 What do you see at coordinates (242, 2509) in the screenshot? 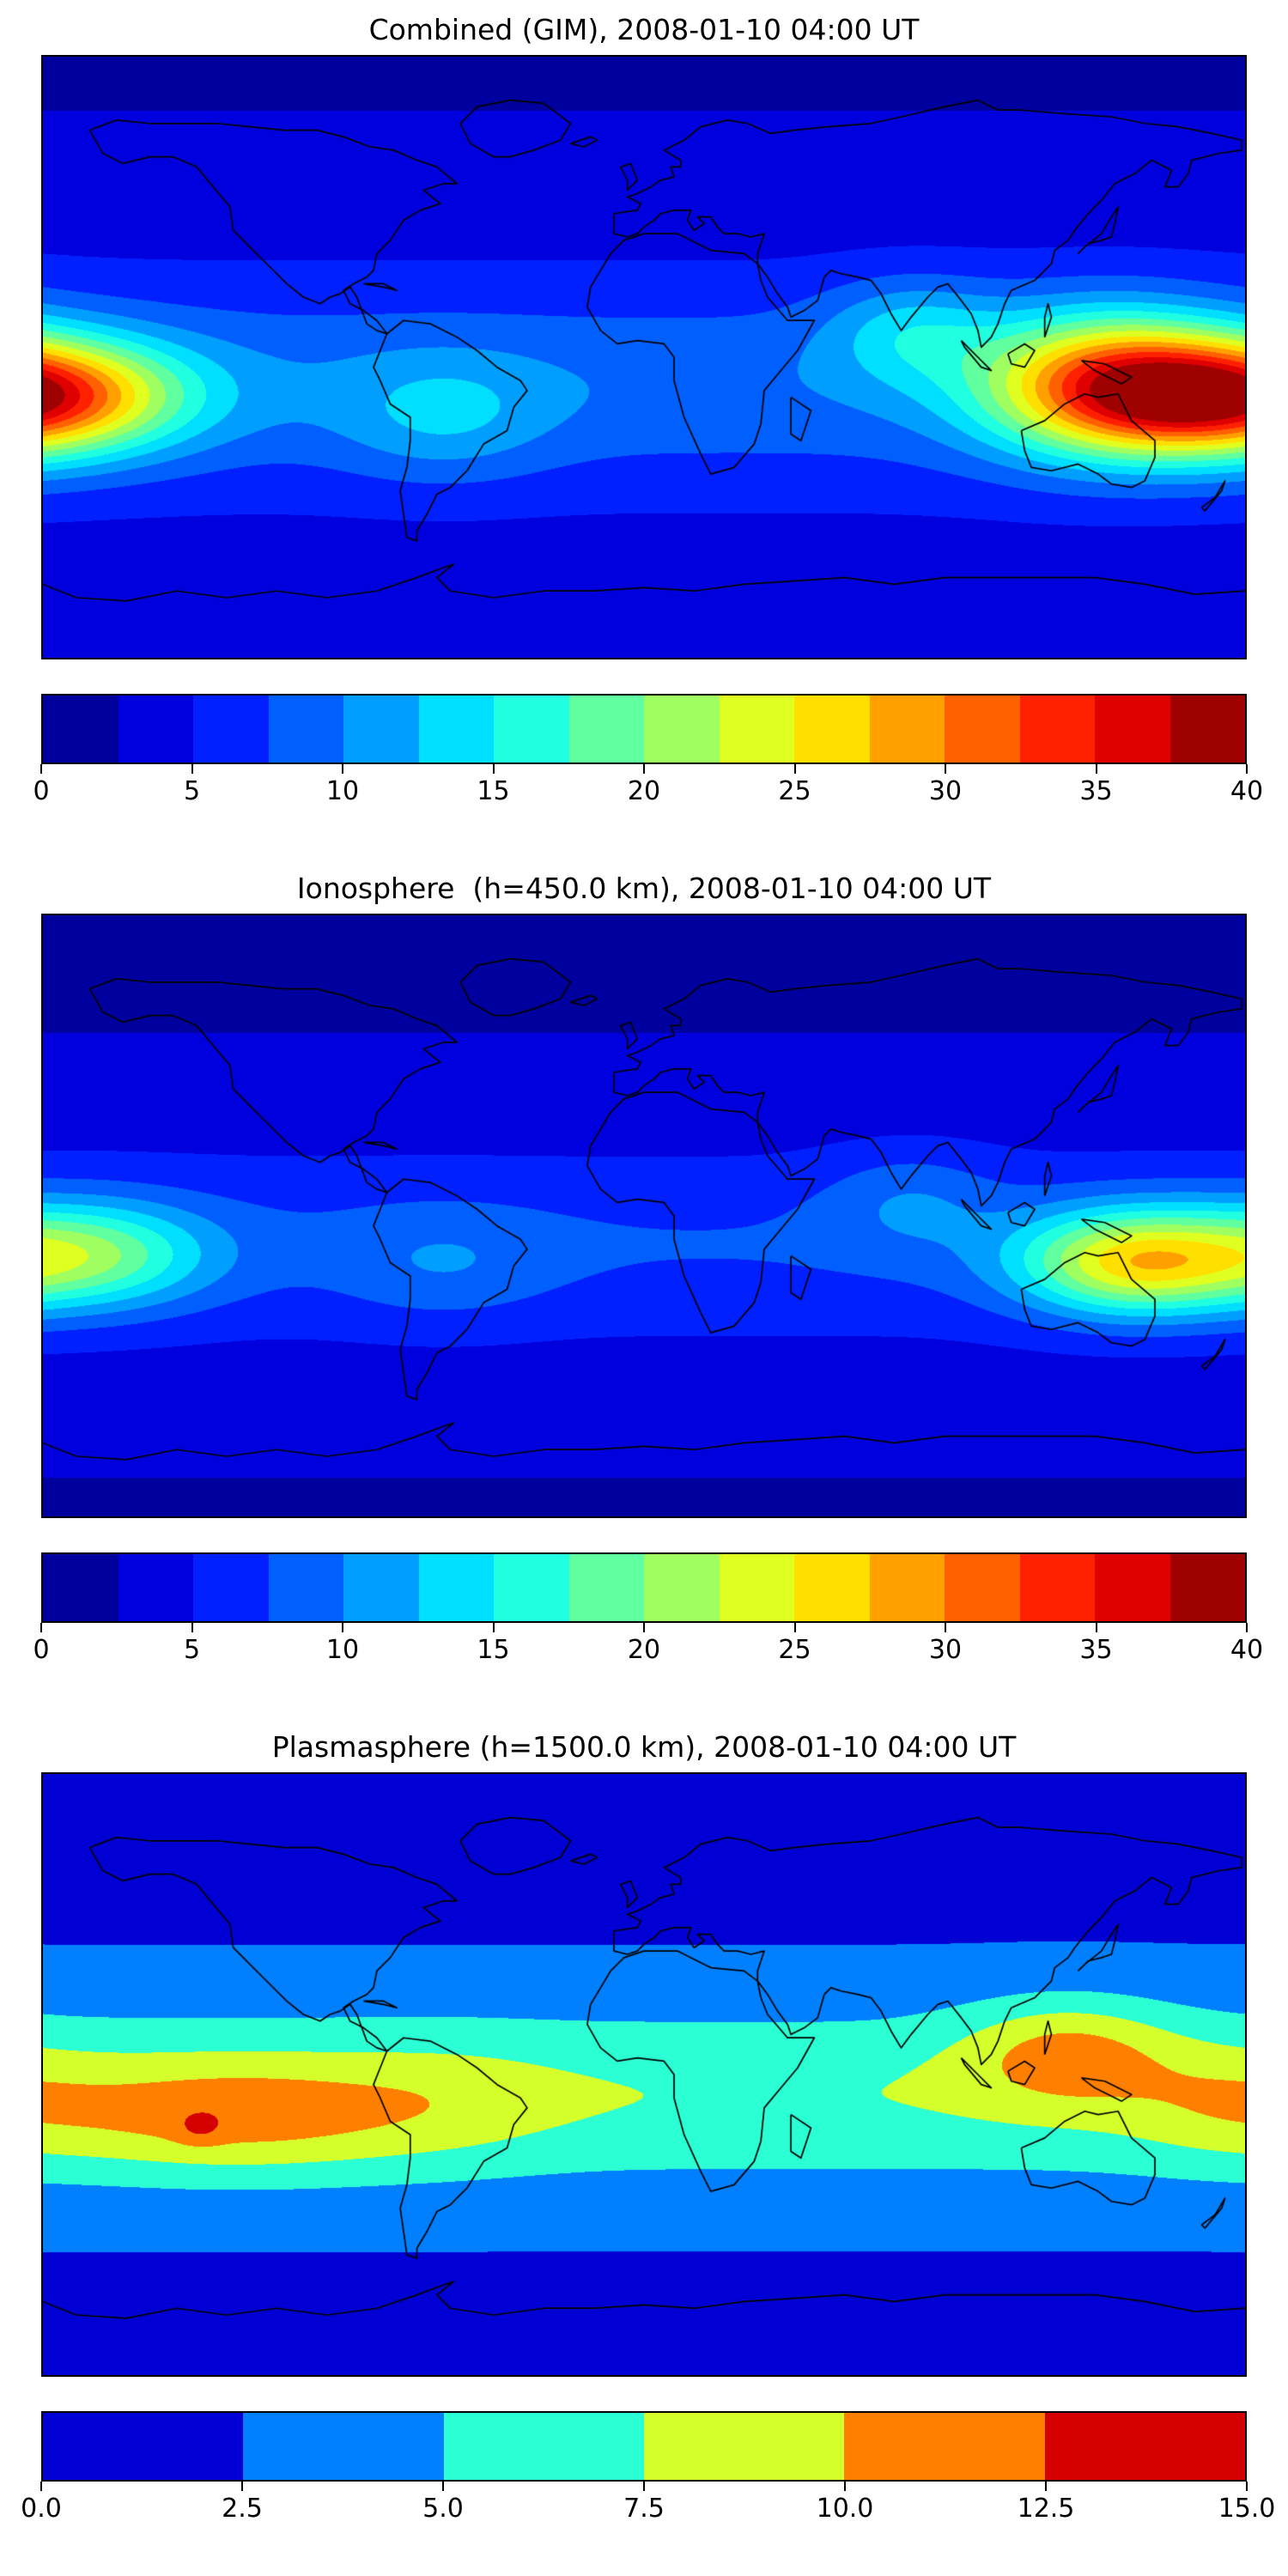
I see `colorbar-tick-label: 2.5` at bounding box center [242, 2509].